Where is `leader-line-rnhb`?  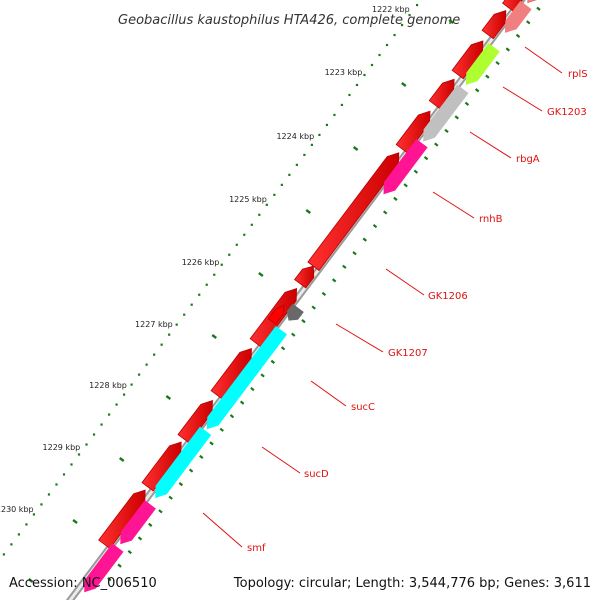
leader-line-rnhb is located at coordinates (453, 205).